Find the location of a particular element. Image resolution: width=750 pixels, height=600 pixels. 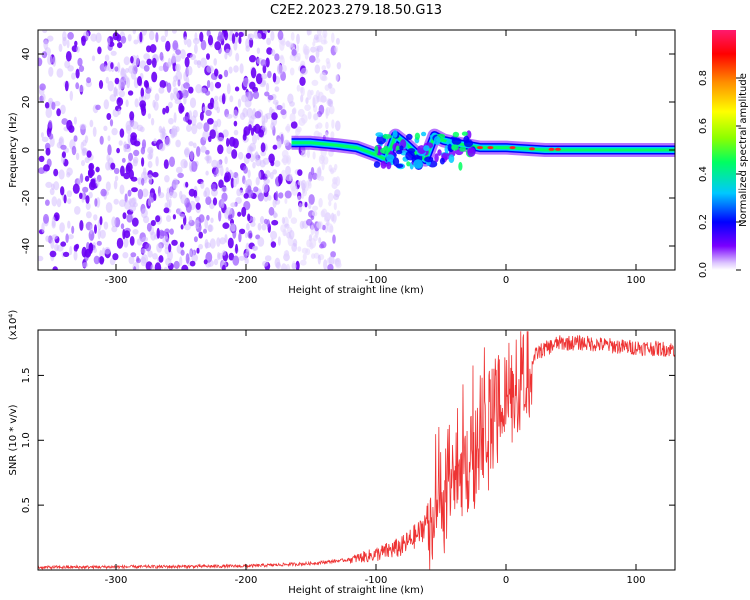

y-tick-label: -40 is located at coordinates (26, 246).